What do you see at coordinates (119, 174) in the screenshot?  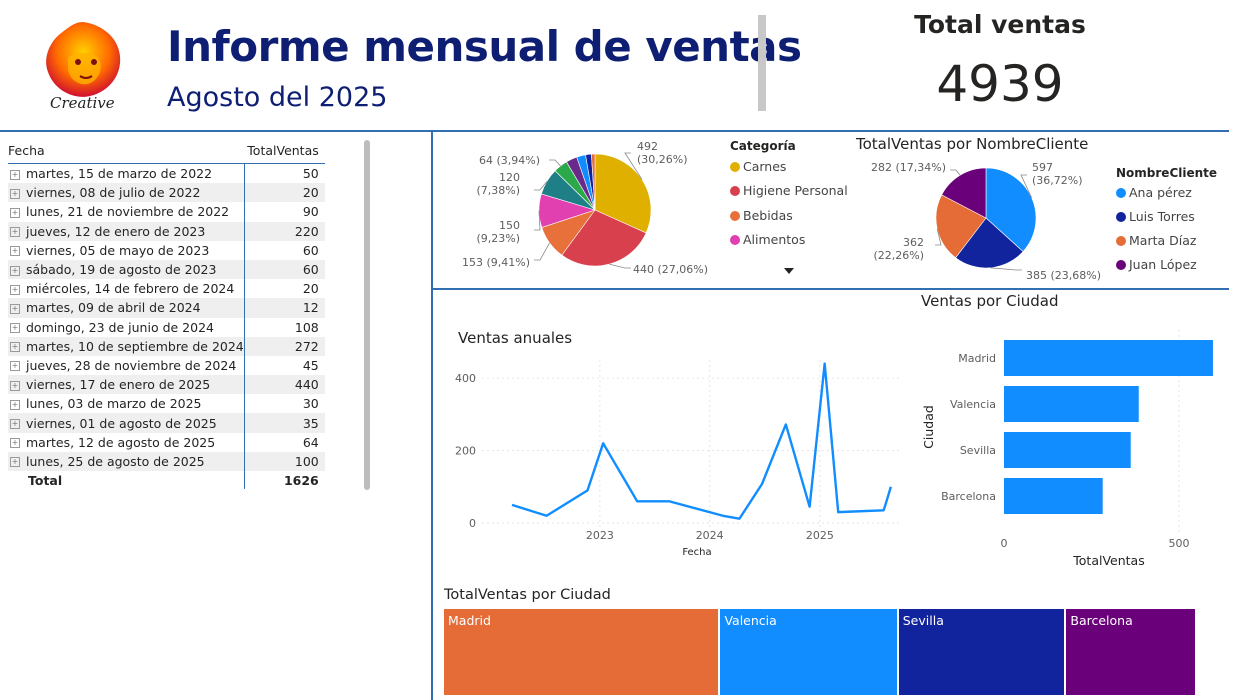 I see `fecha-text: martes, 15 de marzo de 2022` at bounding box center [119, 174].